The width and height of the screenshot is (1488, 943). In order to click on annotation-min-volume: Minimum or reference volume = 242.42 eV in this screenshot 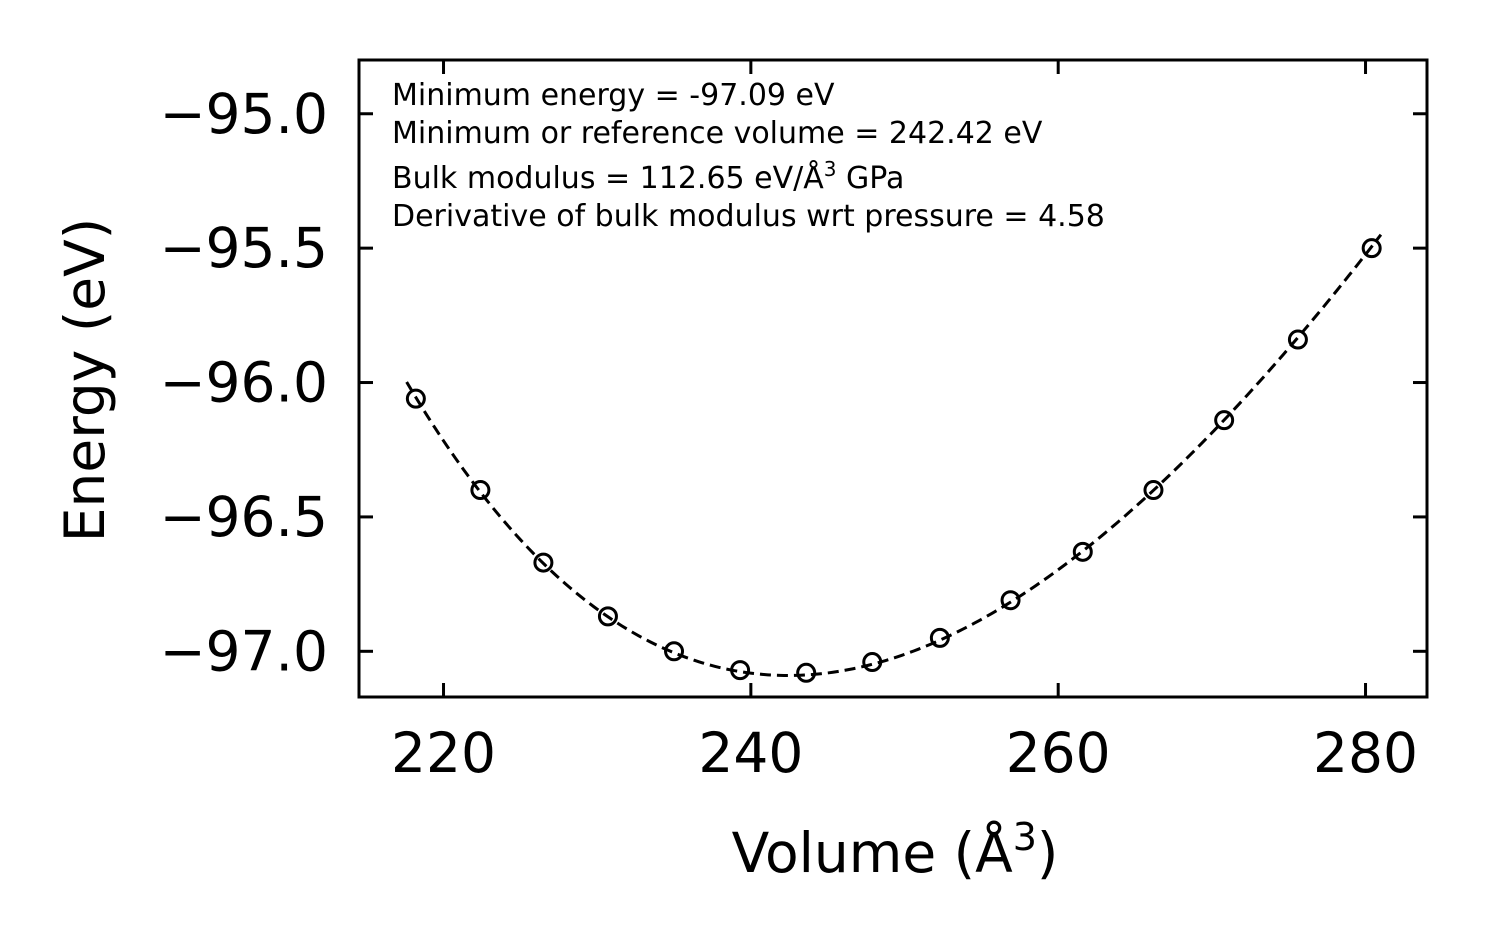, I will do `click(717, 133)`.